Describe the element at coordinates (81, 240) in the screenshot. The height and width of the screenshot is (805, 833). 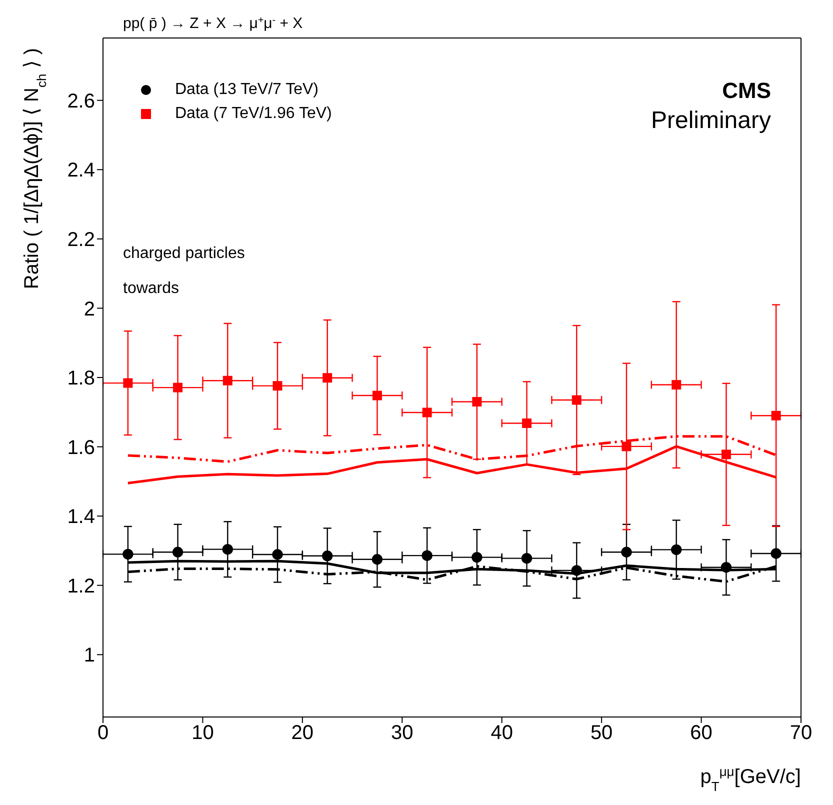
I see `y-tick-label: 2.2` at that location.